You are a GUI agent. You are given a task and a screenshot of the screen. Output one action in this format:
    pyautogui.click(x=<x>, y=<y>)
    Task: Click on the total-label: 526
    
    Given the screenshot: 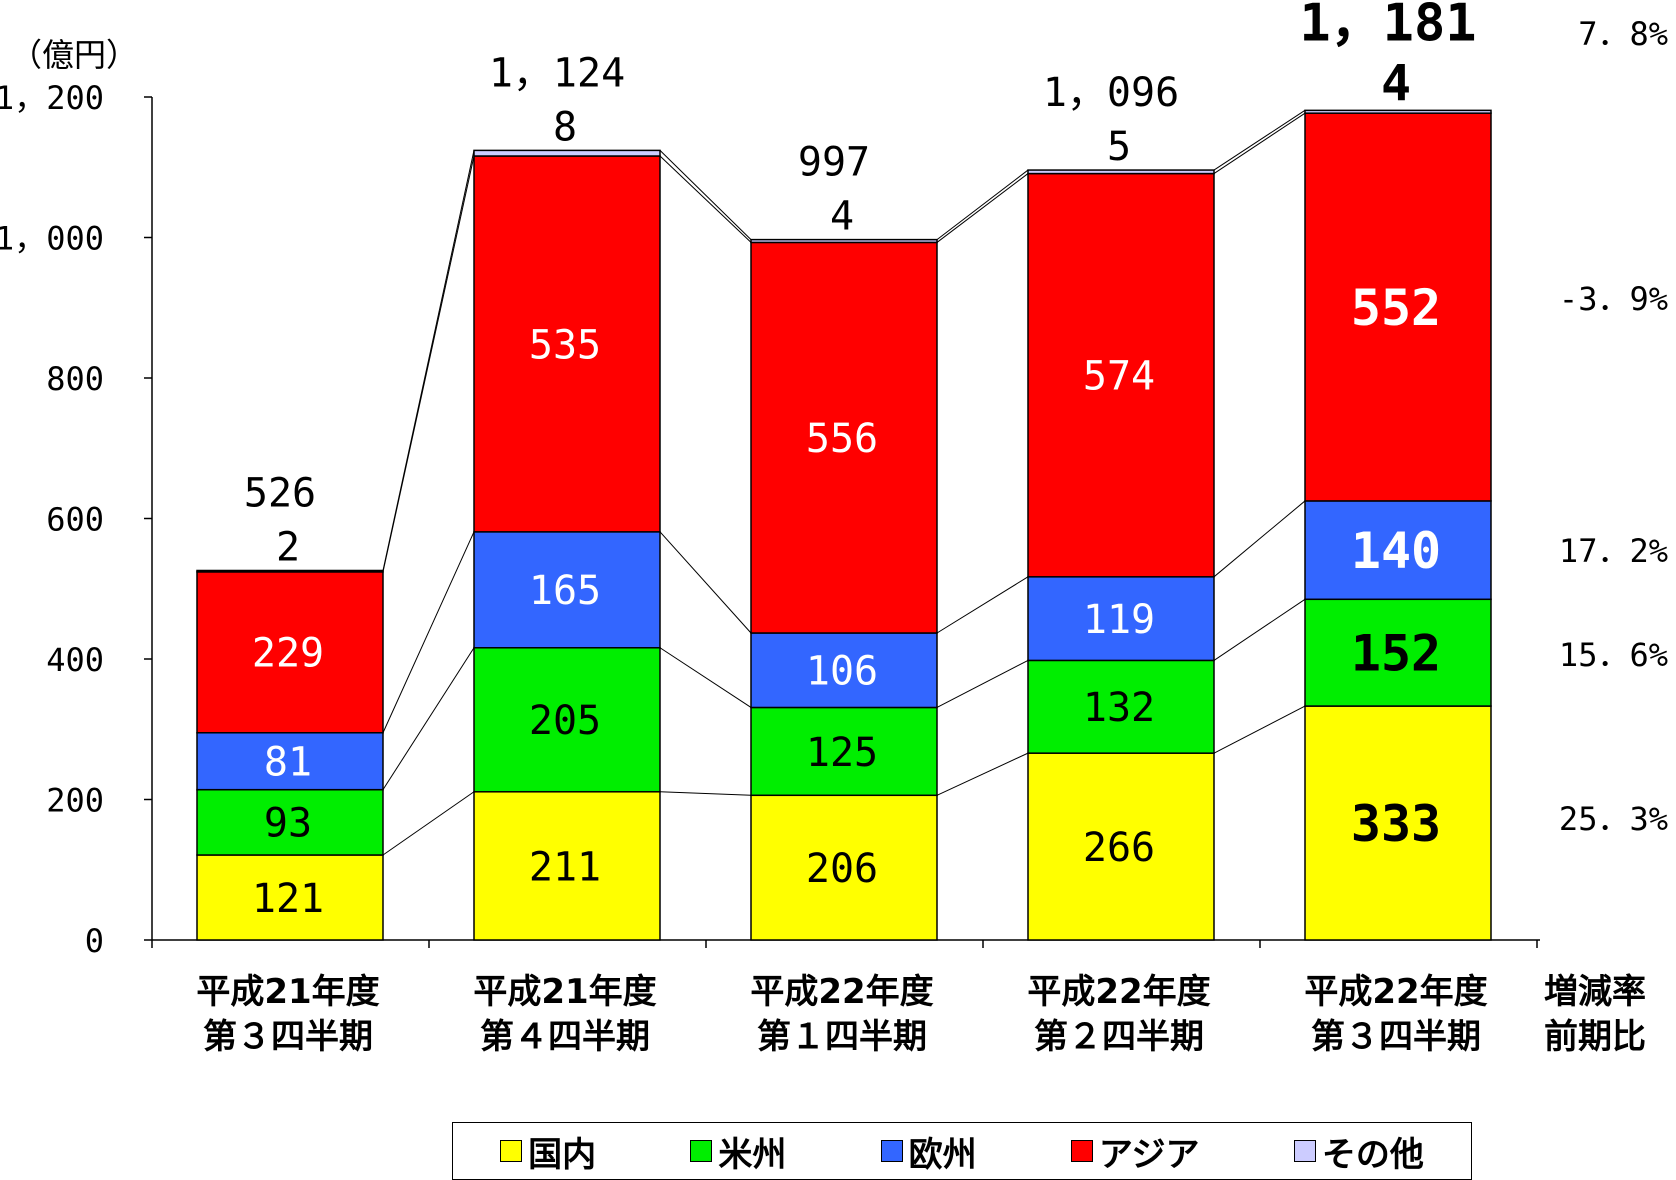 What is the action you would take?
    pyautogui.click(x=280, y=493)
    